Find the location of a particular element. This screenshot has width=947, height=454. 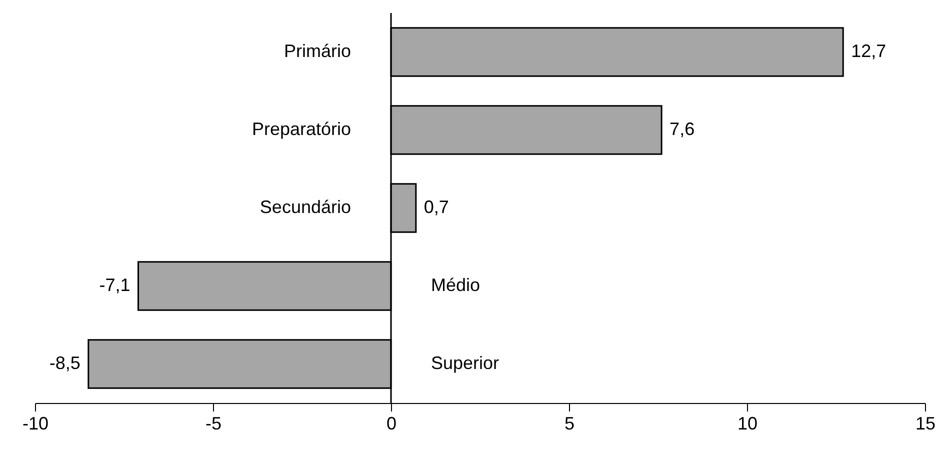

y-tick-label: Superior is located at coordinates (465, 363).